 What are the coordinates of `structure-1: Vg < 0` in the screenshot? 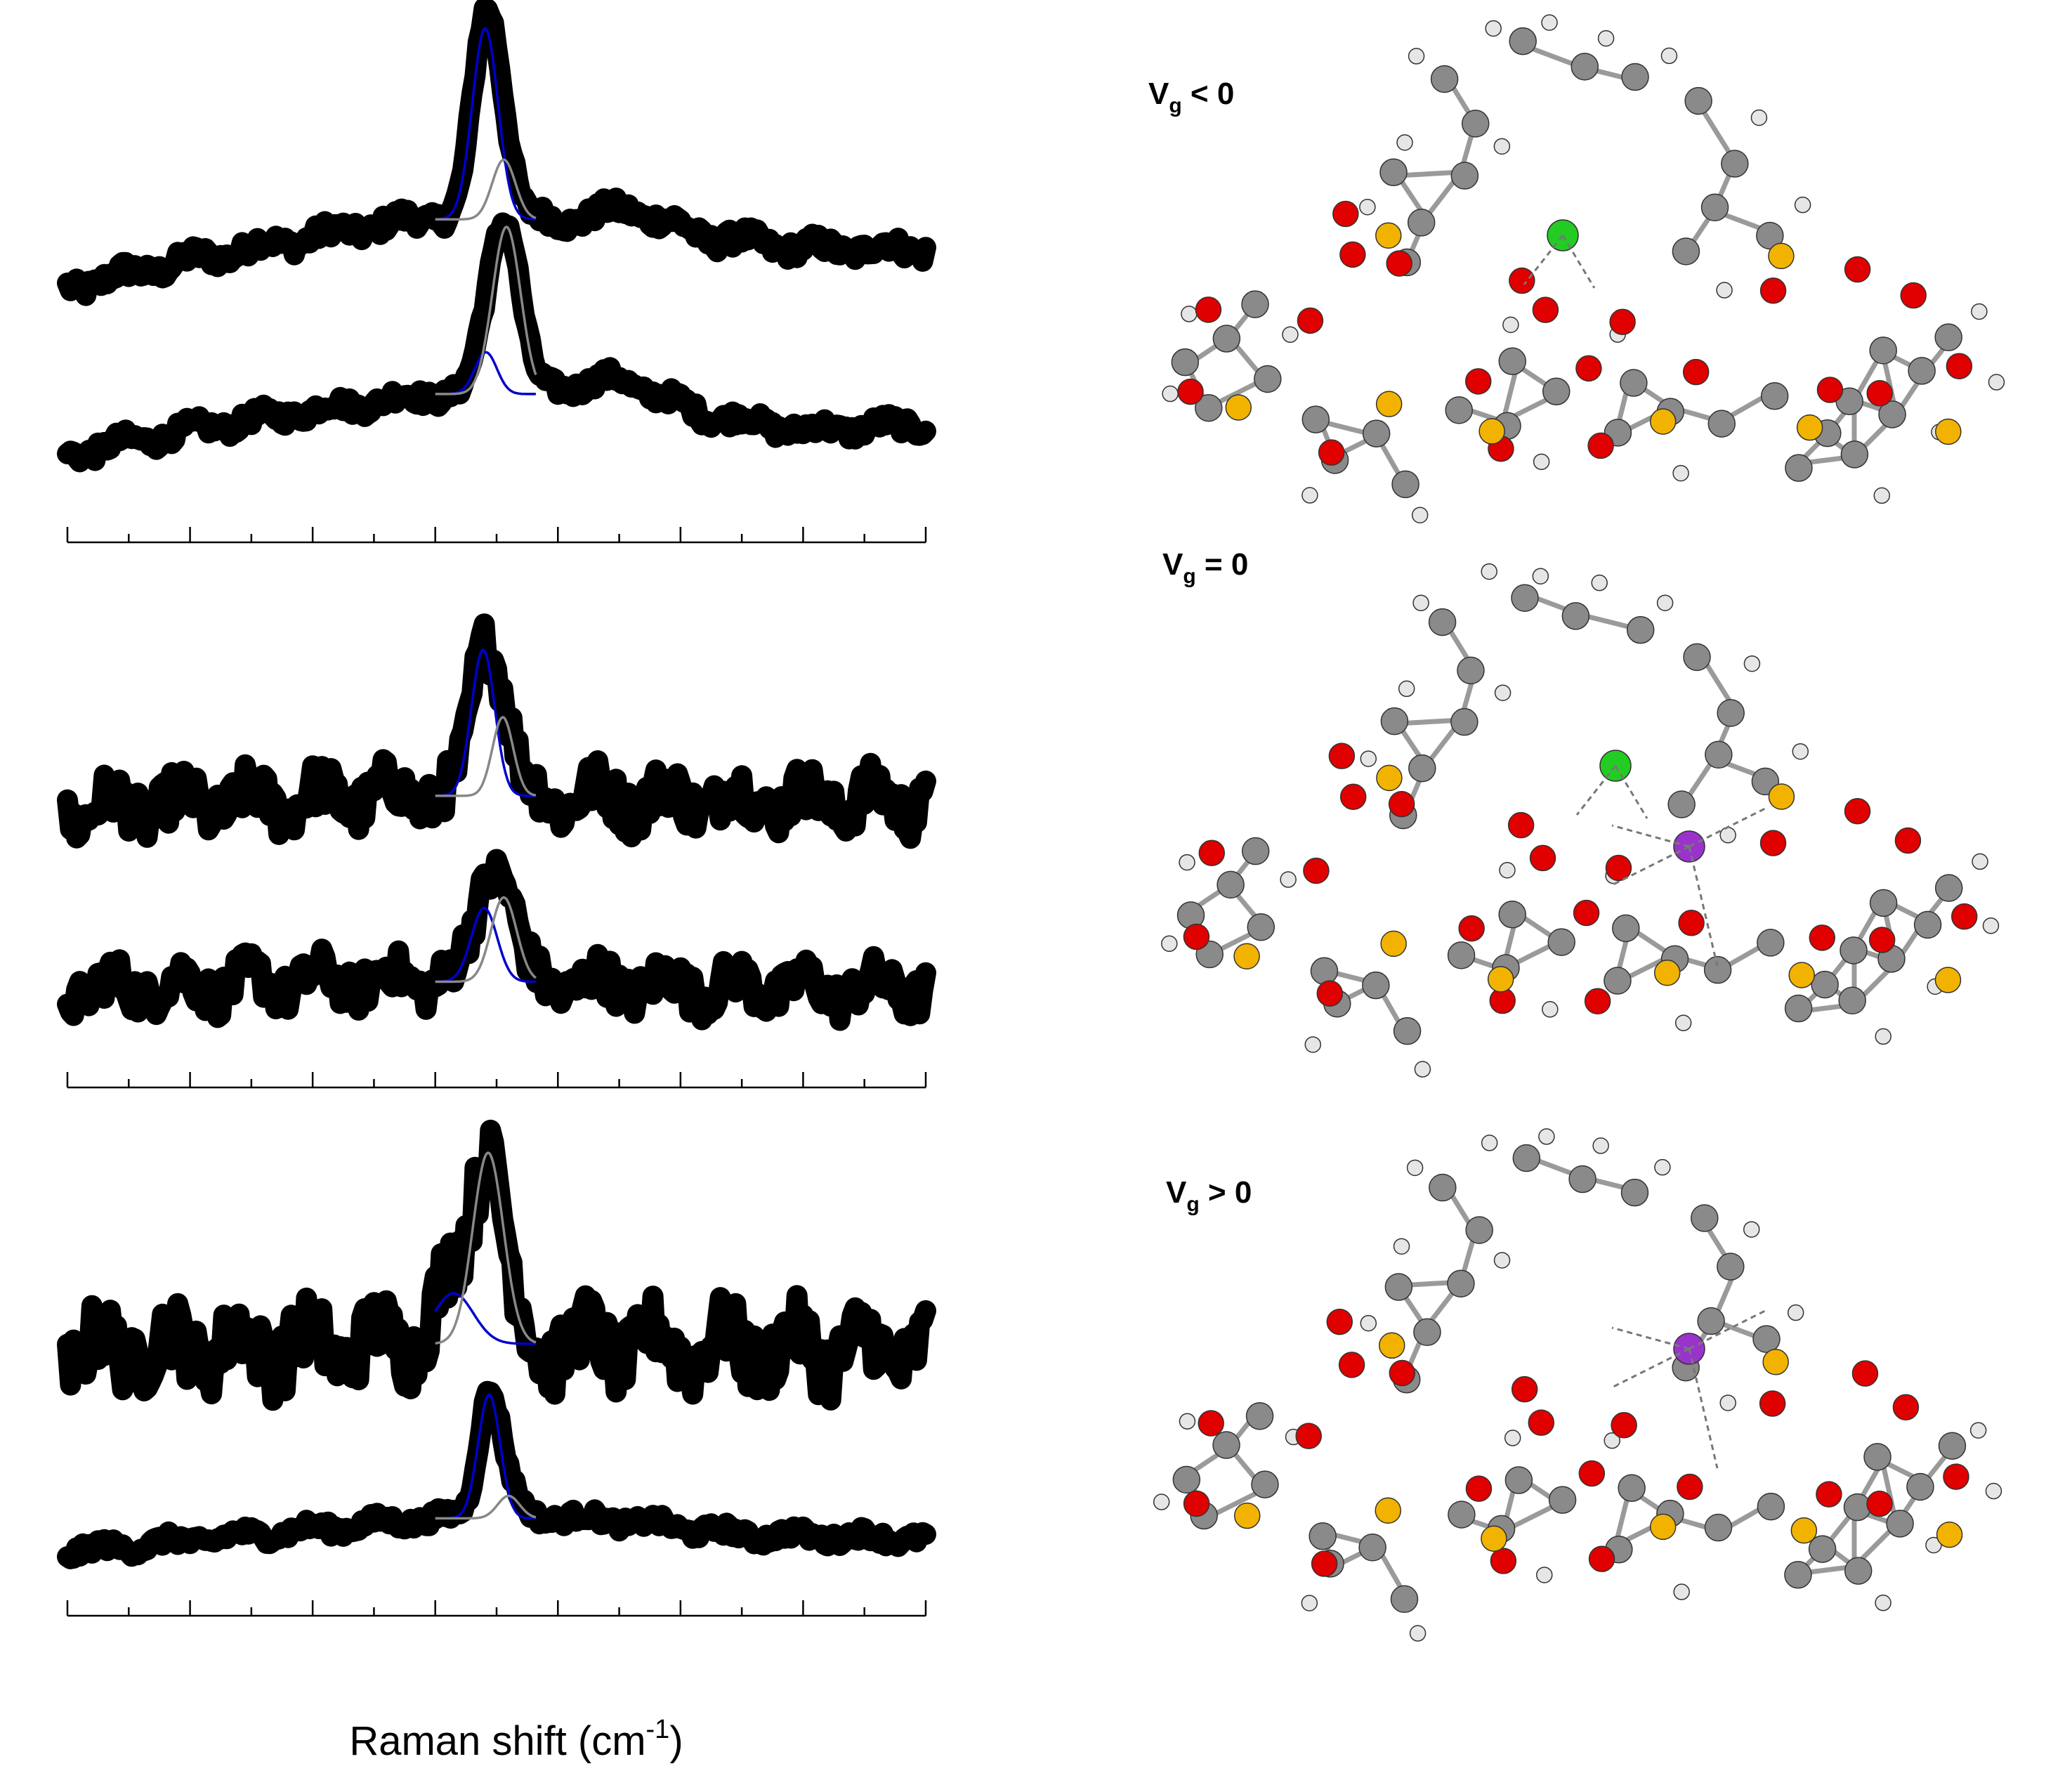 It's located at (1576, 268).